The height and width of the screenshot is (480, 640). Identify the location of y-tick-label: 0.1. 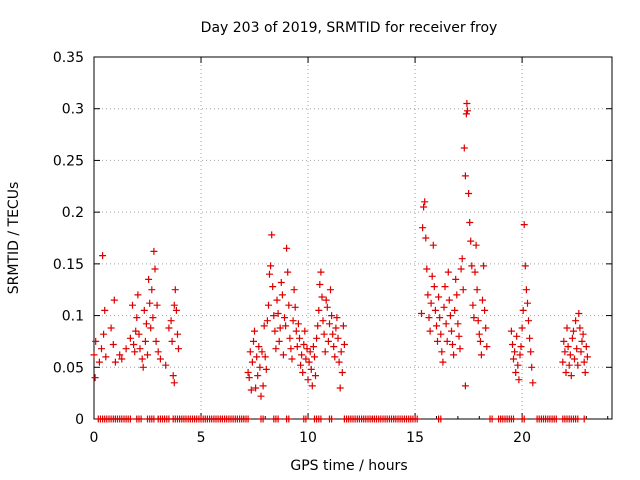
(73, 317).